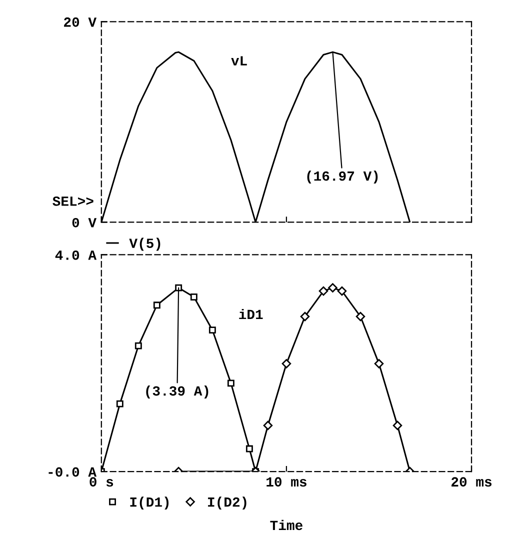 Image resolution: width=507 pixels, height=542 pixels. What do you see at coordinates (84, 223) in the screenshot?
I see `y-tick-label: 0 V` at bounding box center [84, 223].